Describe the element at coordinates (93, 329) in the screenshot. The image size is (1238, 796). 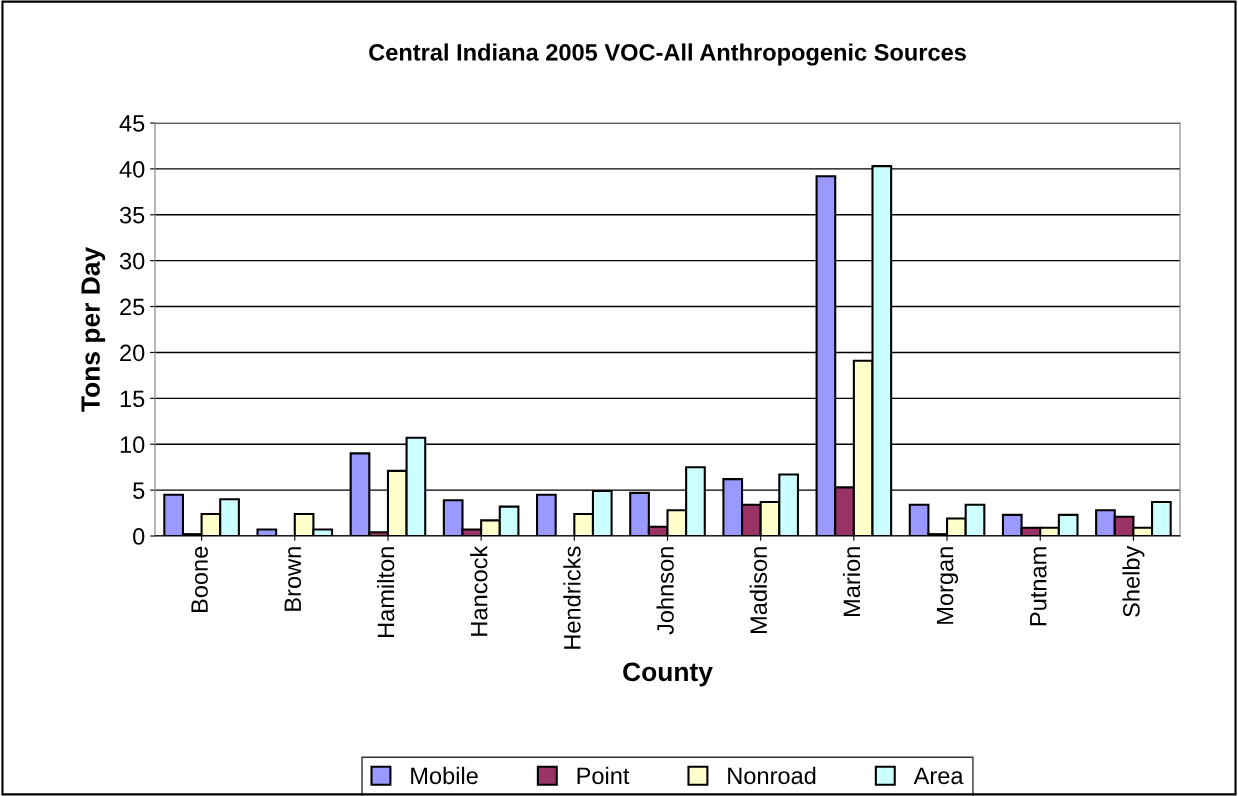
I see `y-axis-title: Tons per Day` at that location.